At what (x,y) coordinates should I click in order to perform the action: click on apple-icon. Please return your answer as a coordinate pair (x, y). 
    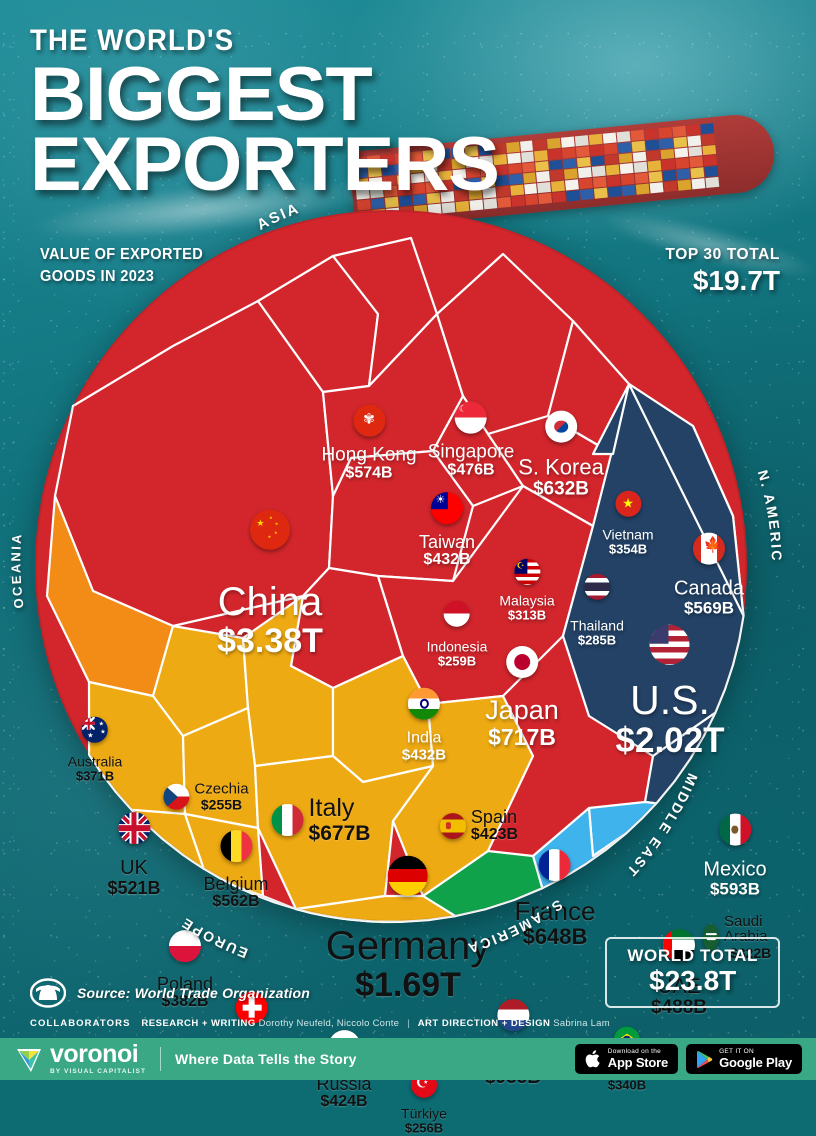
    Looking at the image, I should click on (592, 1059).